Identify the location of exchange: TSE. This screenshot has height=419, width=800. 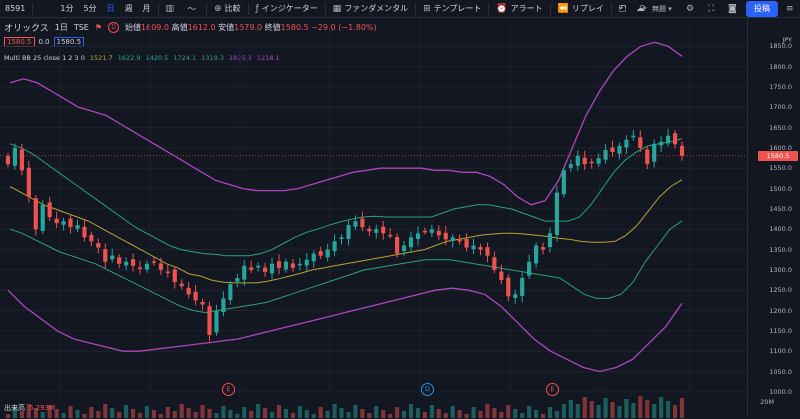
(81, 27).